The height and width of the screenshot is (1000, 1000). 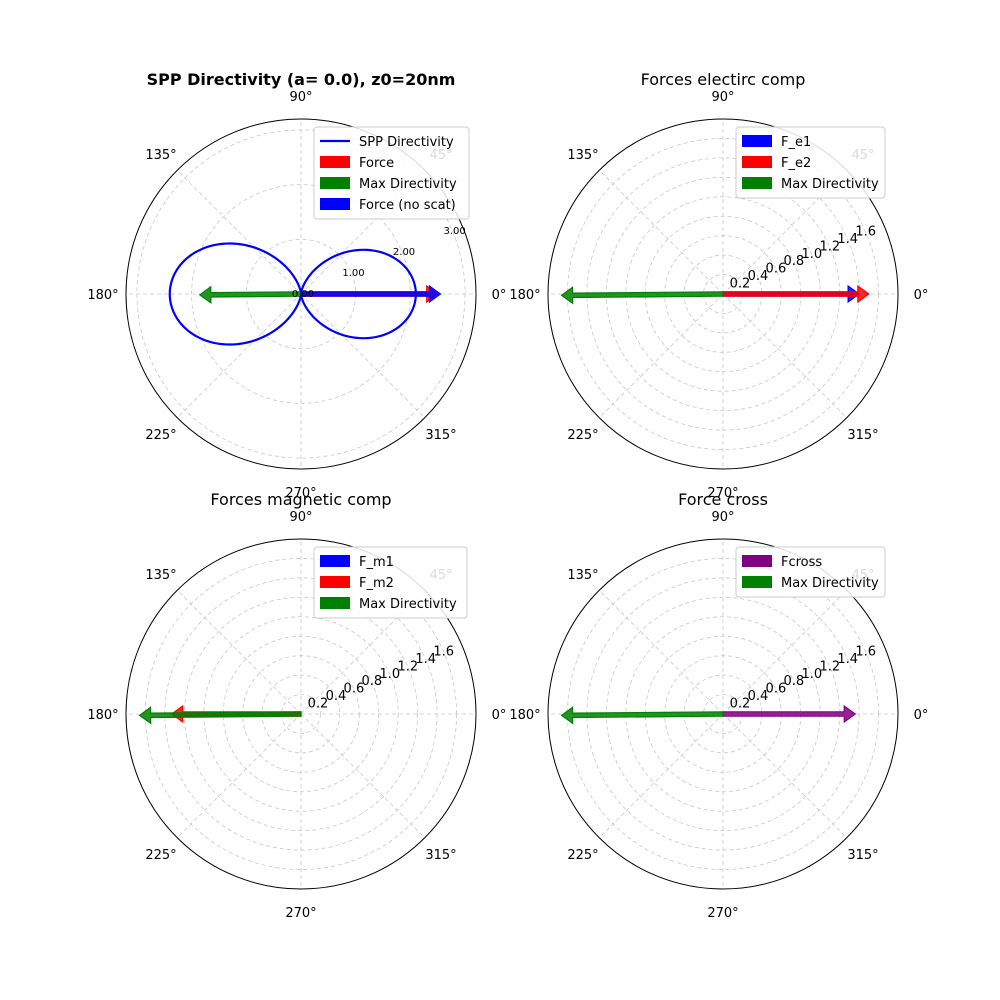 What do you see at coordinates (722, 493) in the screenshot?
I see `angle-tick-label: 270°` at bounding box center [722, 493].